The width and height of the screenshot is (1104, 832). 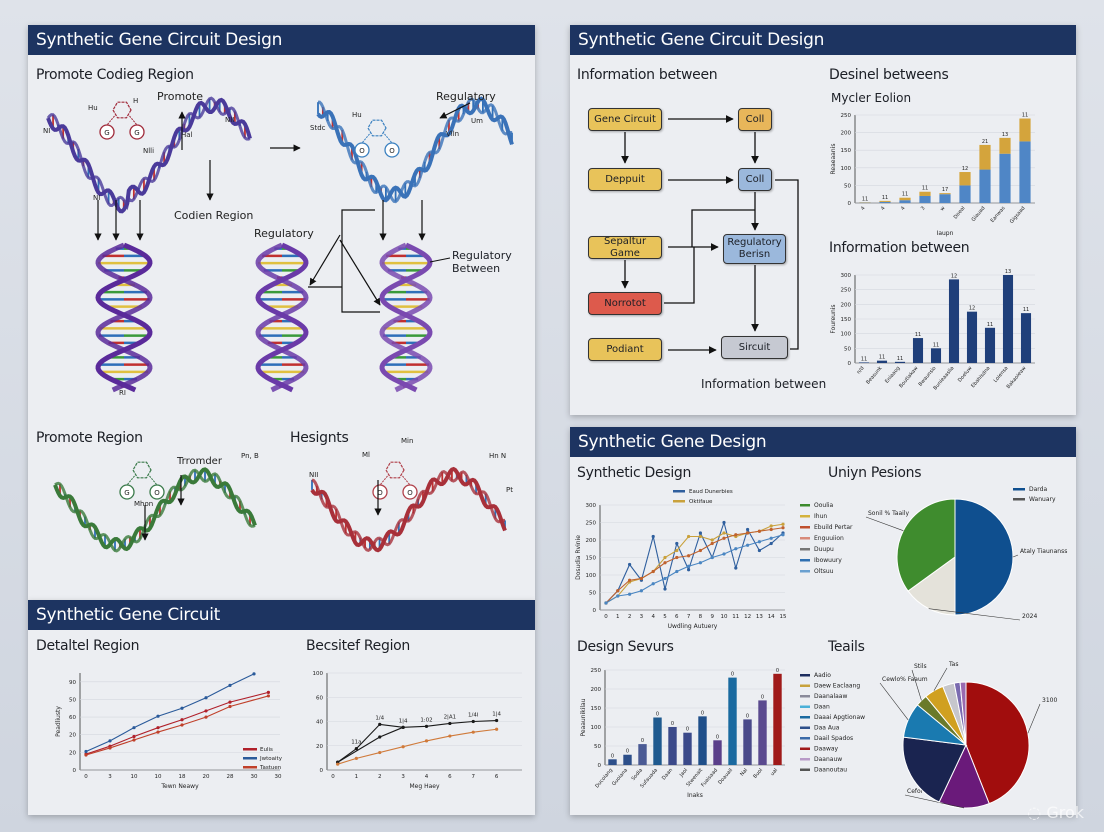 I want to click on flow-caption: Information between, so click(x=764, y=384).